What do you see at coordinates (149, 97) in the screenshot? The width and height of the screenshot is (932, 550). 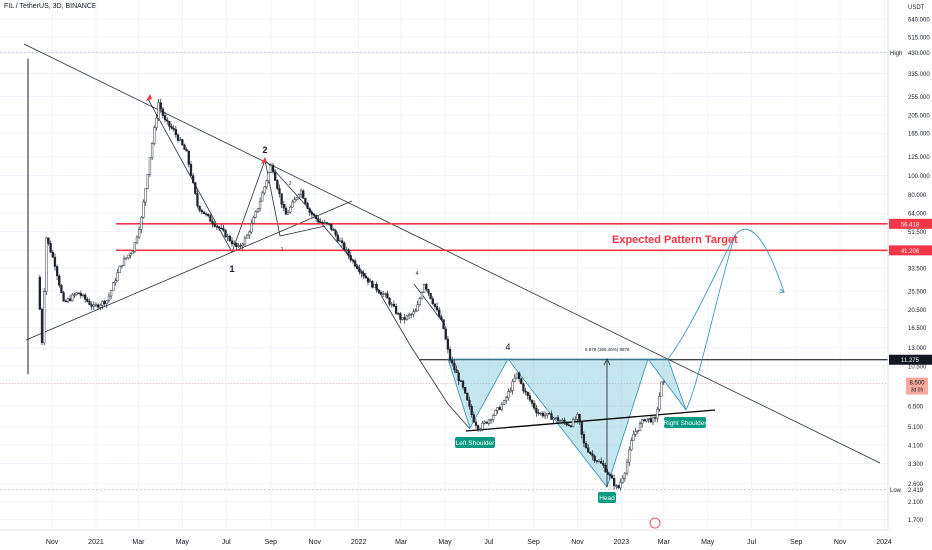 I see `peak-marker-icon` at bounding box center [149, 97].